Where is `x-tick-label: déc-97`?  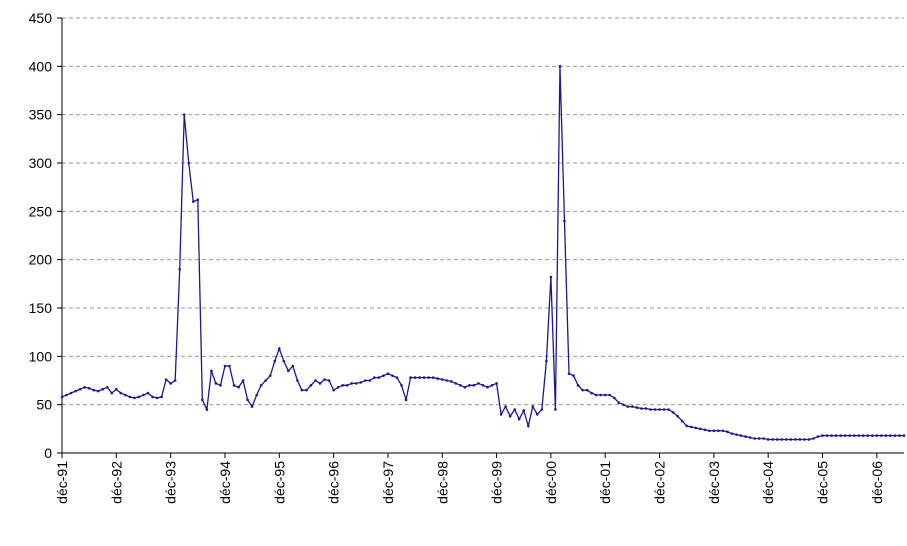 x-tick-label: déc-97 is located at coordinates (388, 482).